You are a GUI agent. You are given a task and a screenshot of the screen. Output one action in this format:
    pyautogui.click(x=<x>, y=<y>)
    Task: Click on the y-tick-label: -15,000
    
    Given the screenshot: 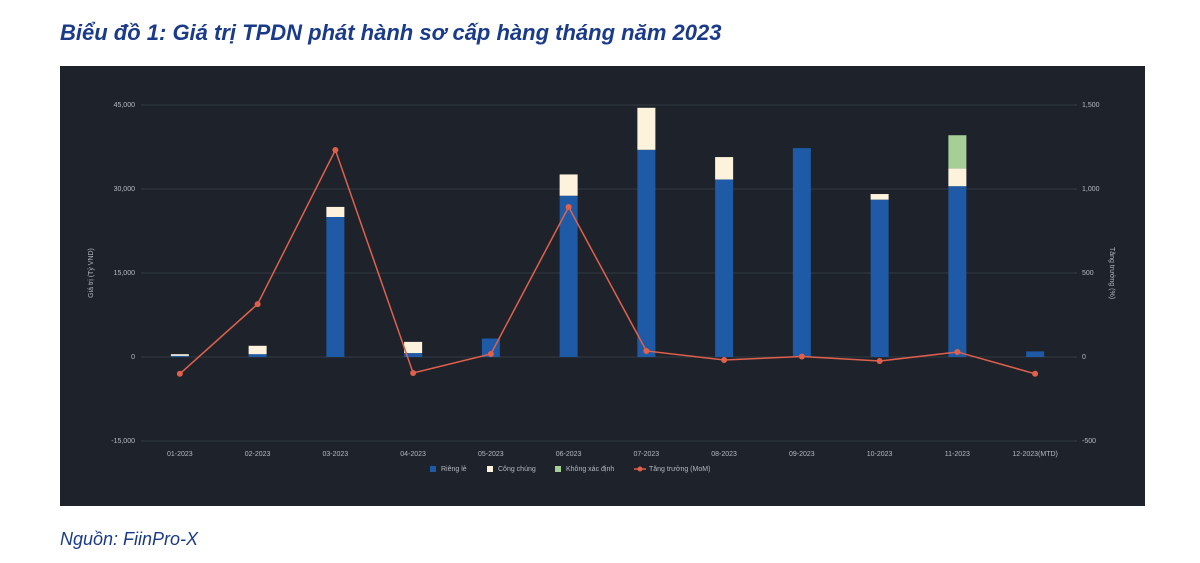 What is the action you would take?
    pyautogui.click(x=123, y=441)
    